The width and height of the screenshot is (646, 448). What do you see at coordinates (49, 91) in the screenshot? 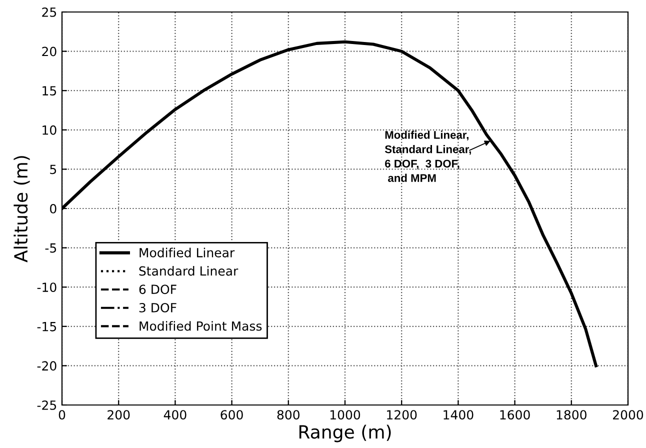
I see `y-tick-label: 15` at bounding box center [49, 91].